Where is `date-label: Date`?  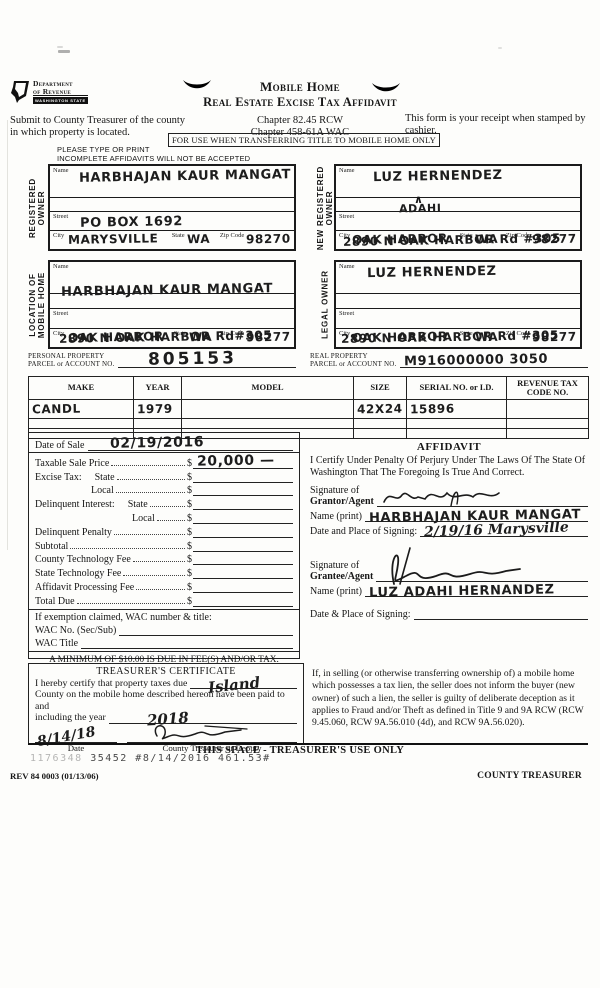
date-label: Date is located at coordinates (76, 747).